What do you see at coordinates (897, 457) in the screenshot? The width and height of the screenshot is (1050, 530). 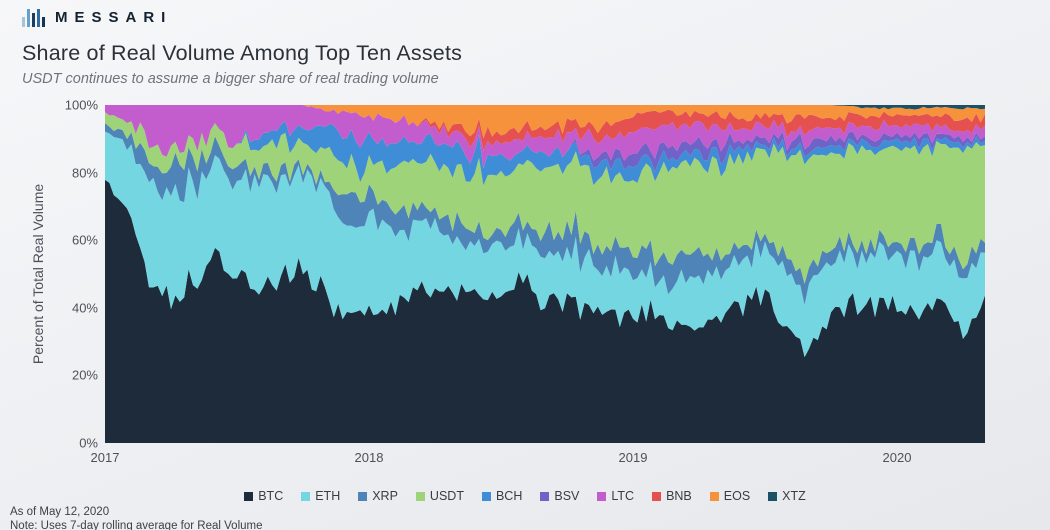 I see `x-tick-label: 2020` at bounding box center [897, 457].